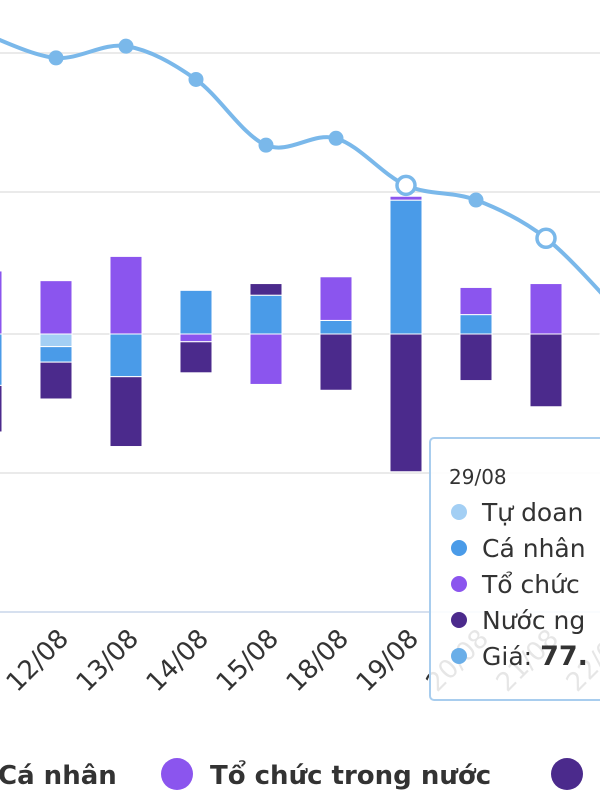 Image resolution: width=600 pixels, height=800 pixels. I want to click on tooltip-row-label-0: Tự doan, so click(532, 512).